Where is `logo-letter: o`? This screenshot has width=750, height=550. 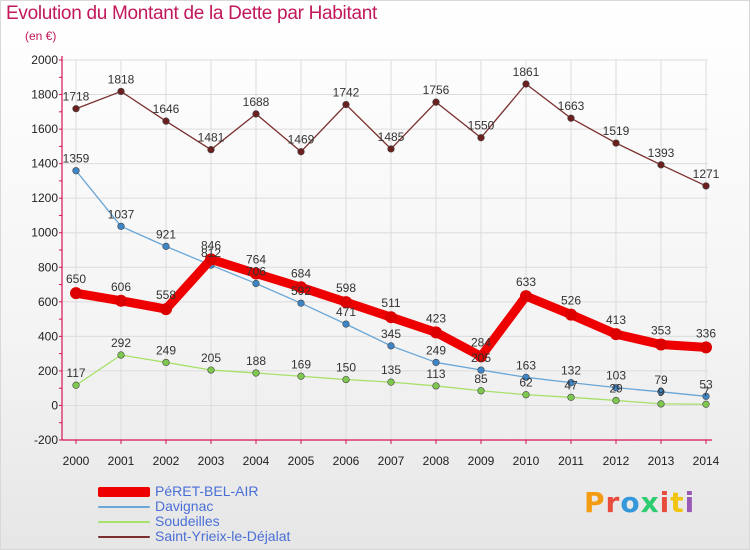
logo-letter: o is located at coordinates (630, 502).